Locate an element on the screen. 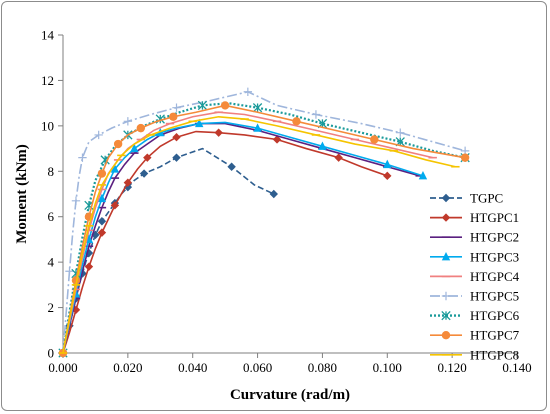 The height and width of the screenshot is (414, 550). legend-item-htgpc6-marker is located at coordinates (446, 315).